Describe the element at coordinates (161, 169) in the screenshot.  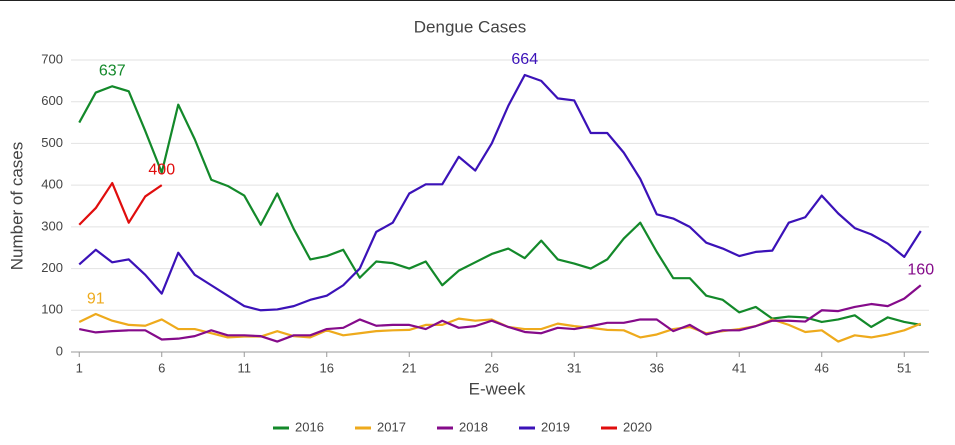
I see `data-label: 400` at that location.